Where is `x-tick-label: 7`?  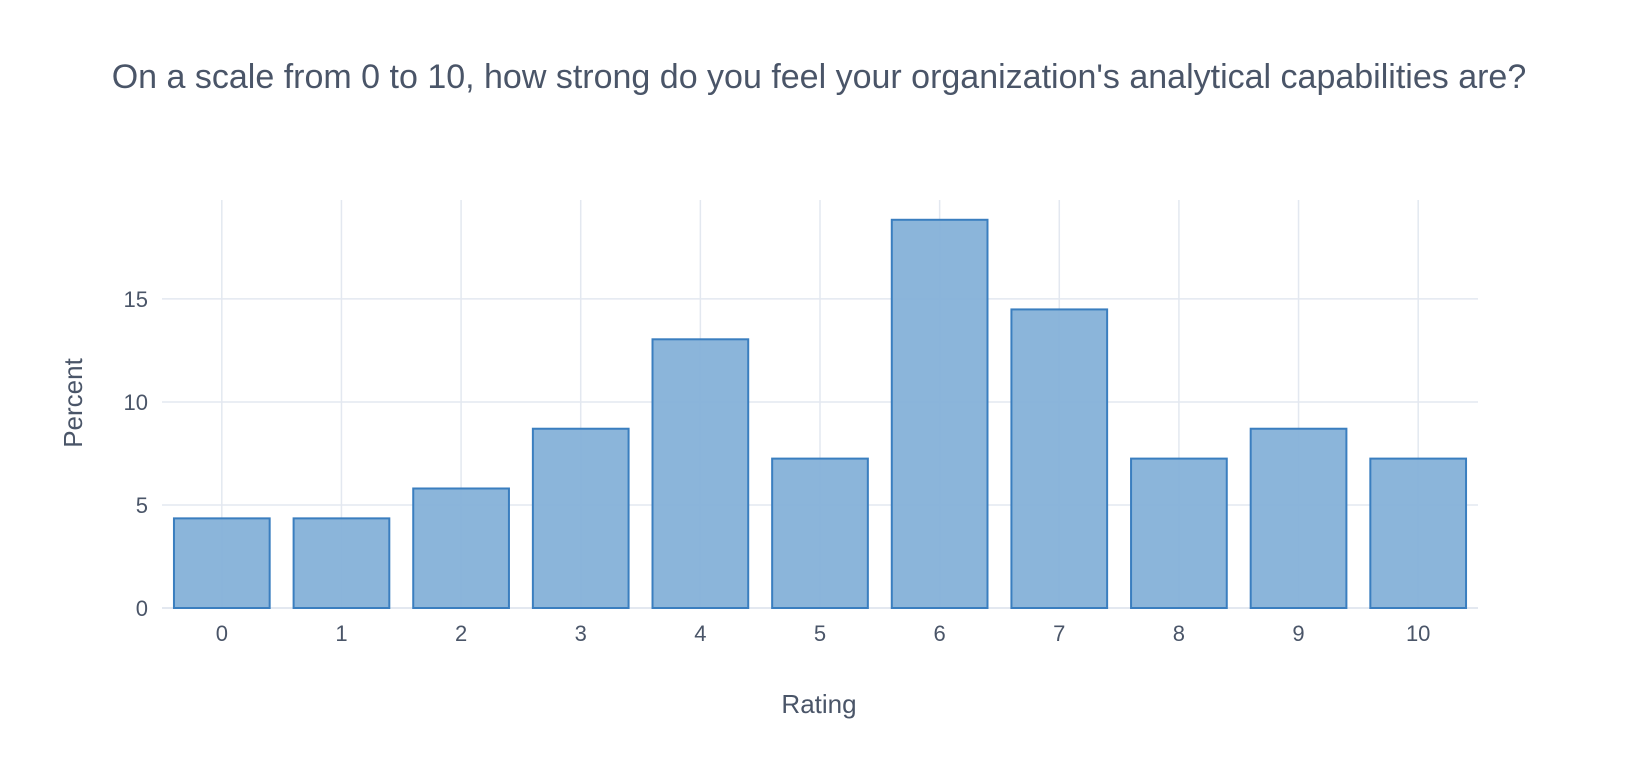 x-tick-label: 7 is located at coordinates (1059, 633).